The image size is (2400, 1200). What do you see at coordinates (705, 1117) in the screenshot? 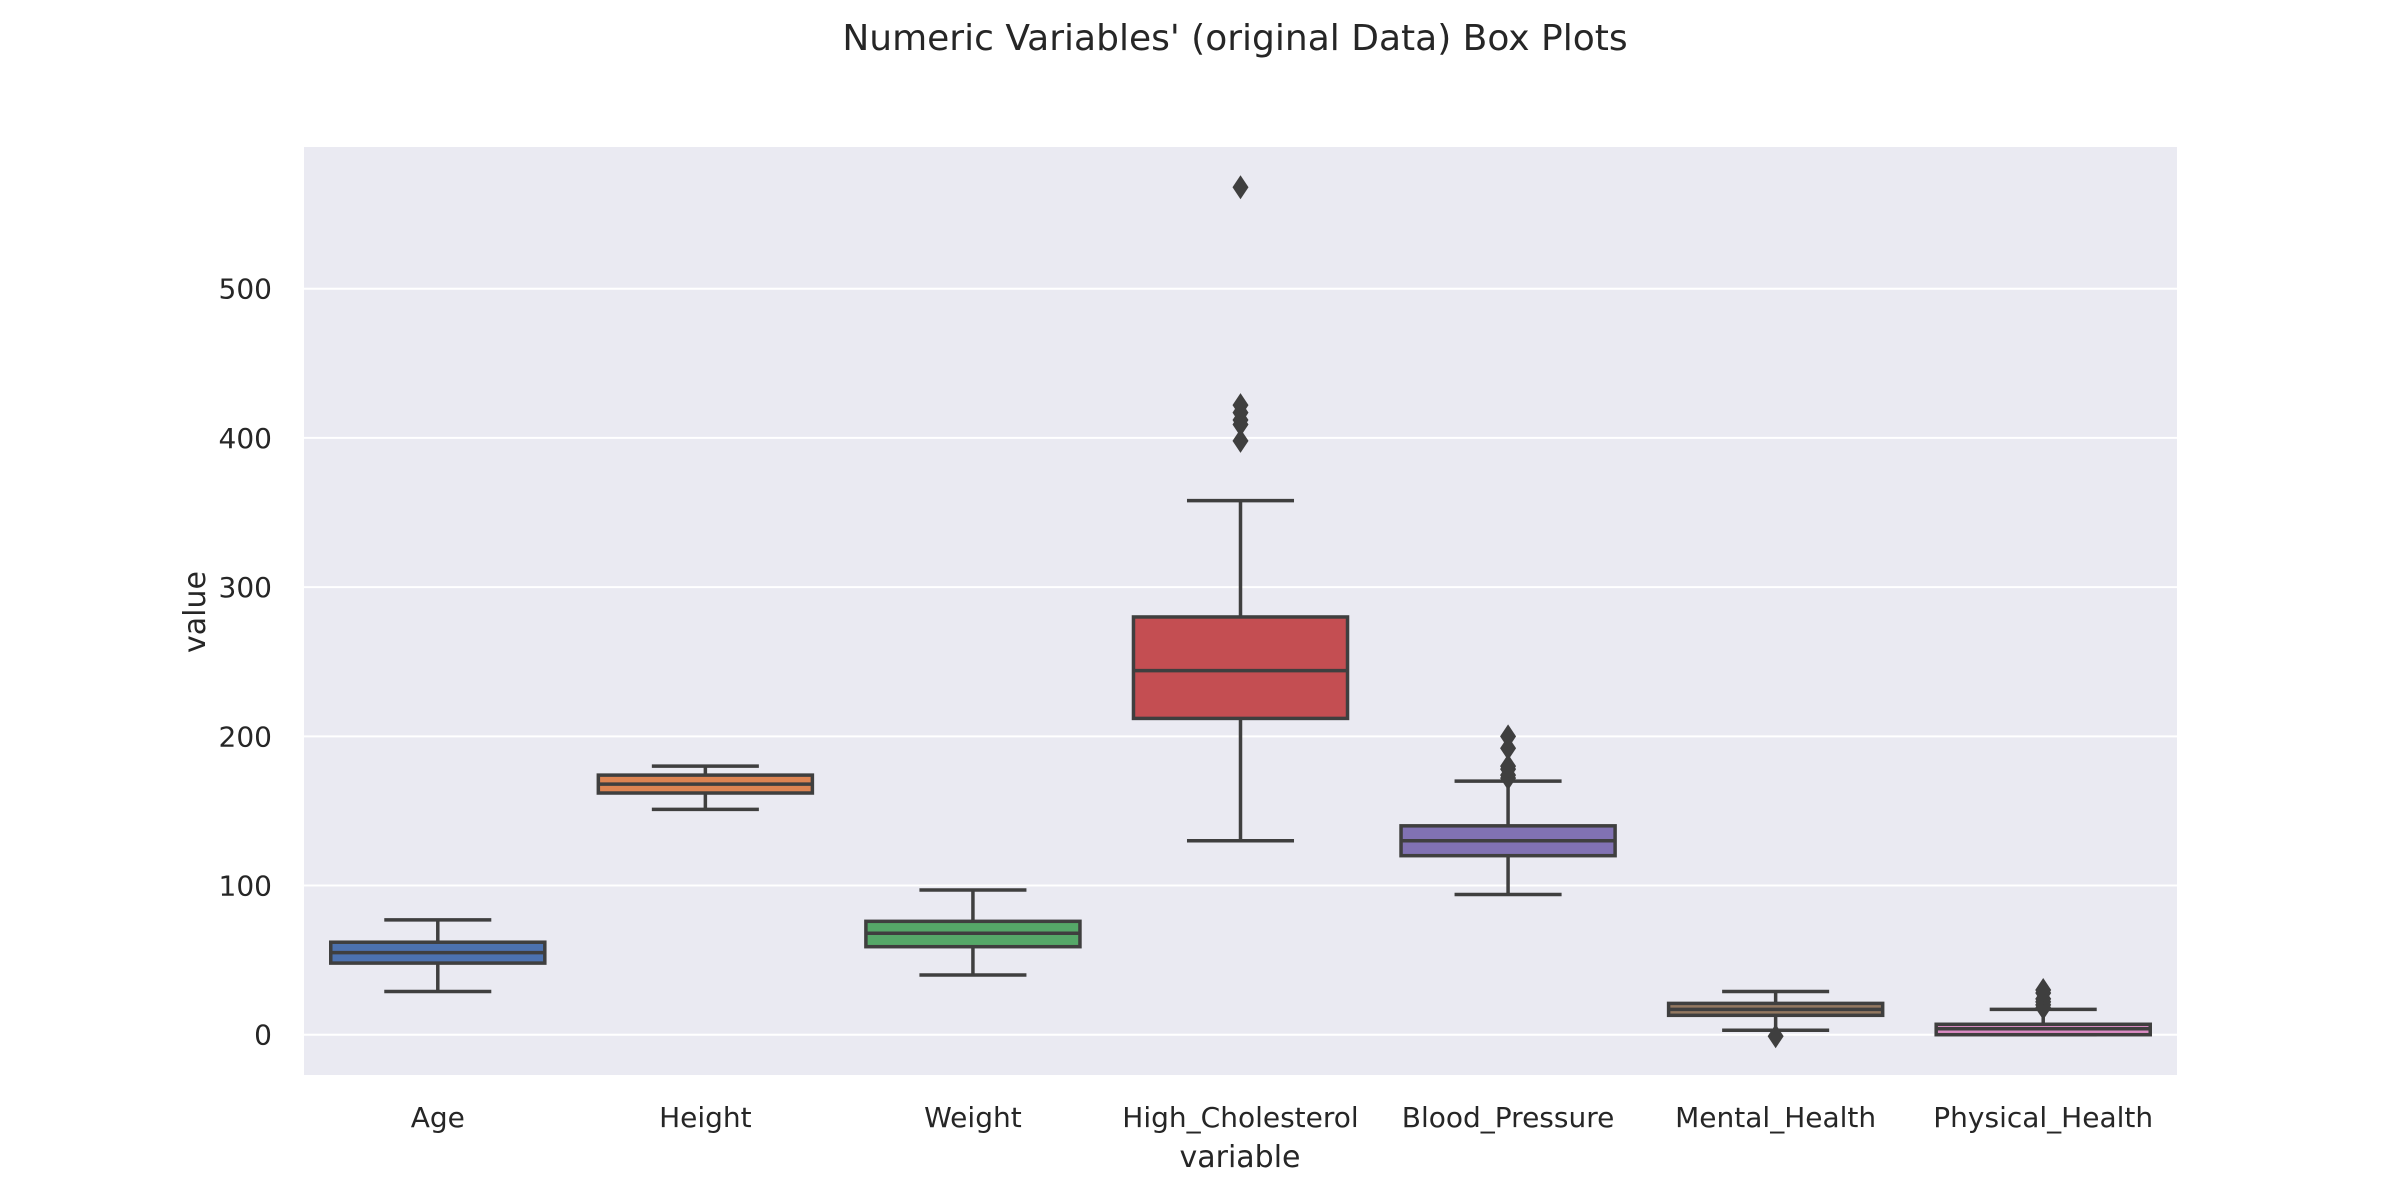
I see `x-tick-label: Height` at bounding box center [705, 1117].